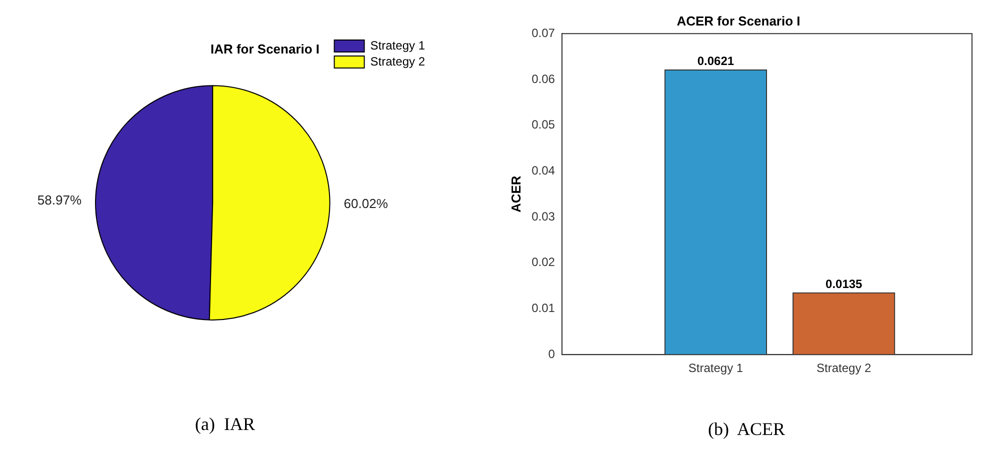 The height and width of the screenshot is (463, 988). Describe the element at coordinates (746, 429) in the screenshot. I see `text: (b) ACER` at that location.